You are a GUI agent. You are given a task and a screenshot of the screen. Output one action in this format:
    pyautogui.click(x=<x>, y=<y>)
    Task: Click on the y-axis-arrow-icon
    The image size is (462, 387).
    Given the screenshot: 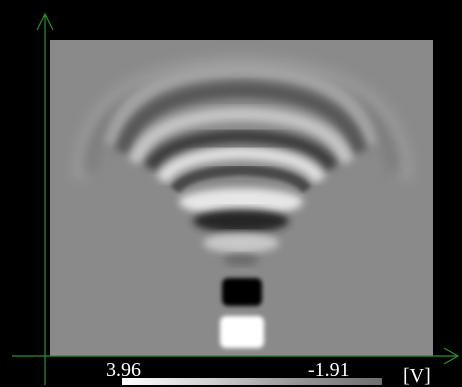 What is the action you would take?
    pyautogui.click(x=45, y=21)
    